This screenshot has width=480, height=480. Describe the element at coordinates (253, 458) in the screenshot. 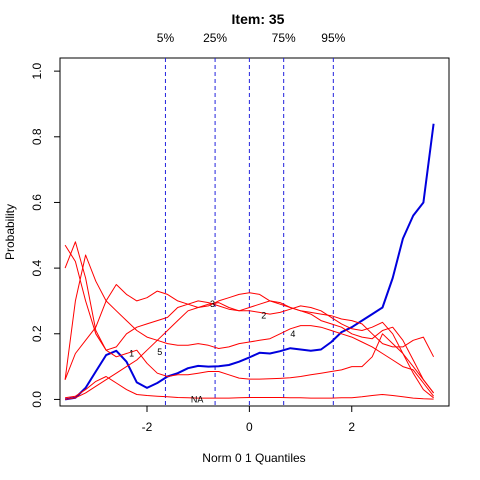

I see `x-axis-label: Norm 0 1 Quantiles` at that location.